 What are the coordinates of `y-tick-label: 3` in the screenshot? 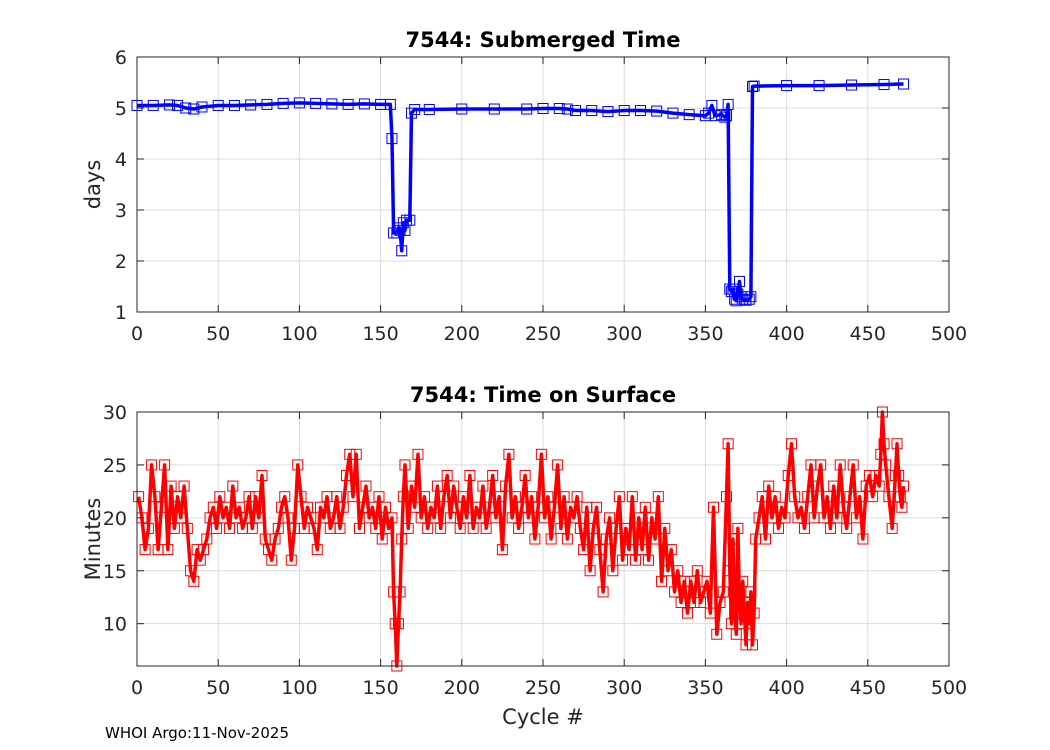 It's located at (121, 211).